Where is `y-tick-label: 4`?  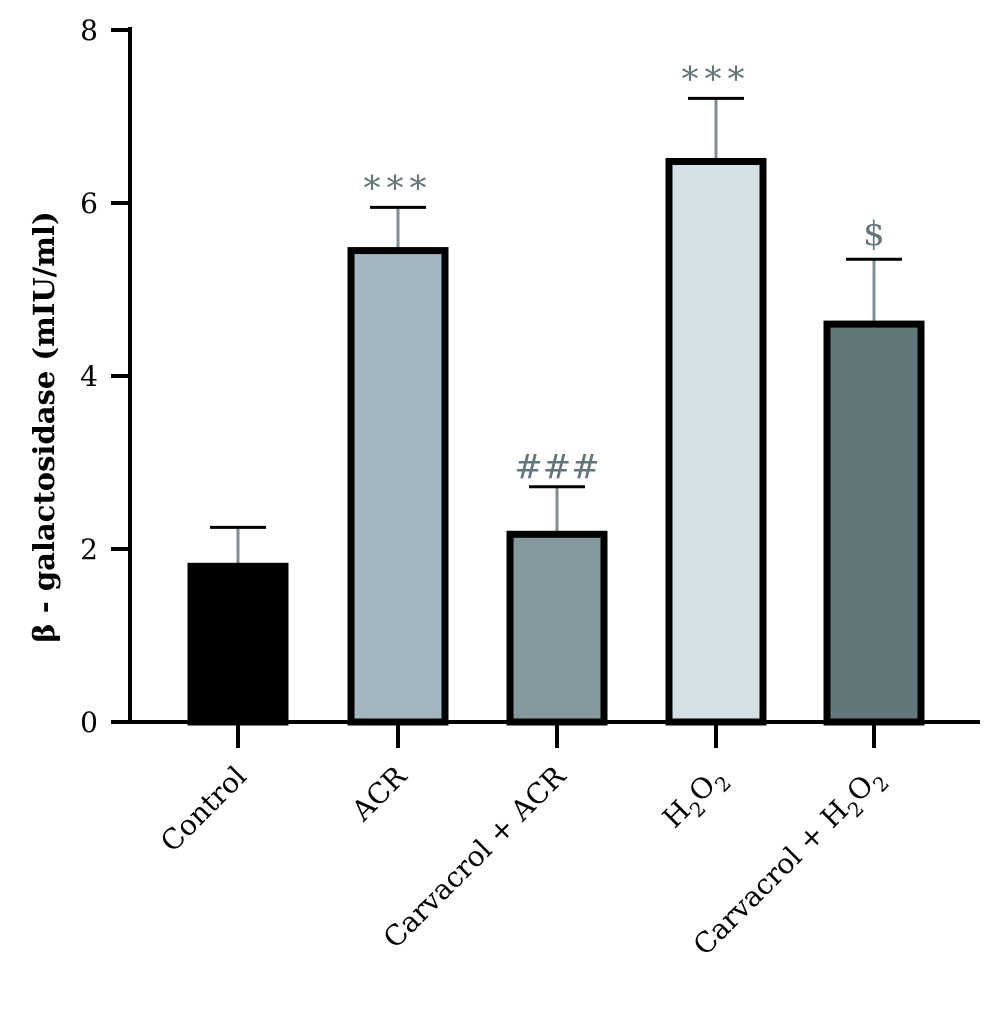 y-tick-label: 4 is located at coordinates (89, 376).